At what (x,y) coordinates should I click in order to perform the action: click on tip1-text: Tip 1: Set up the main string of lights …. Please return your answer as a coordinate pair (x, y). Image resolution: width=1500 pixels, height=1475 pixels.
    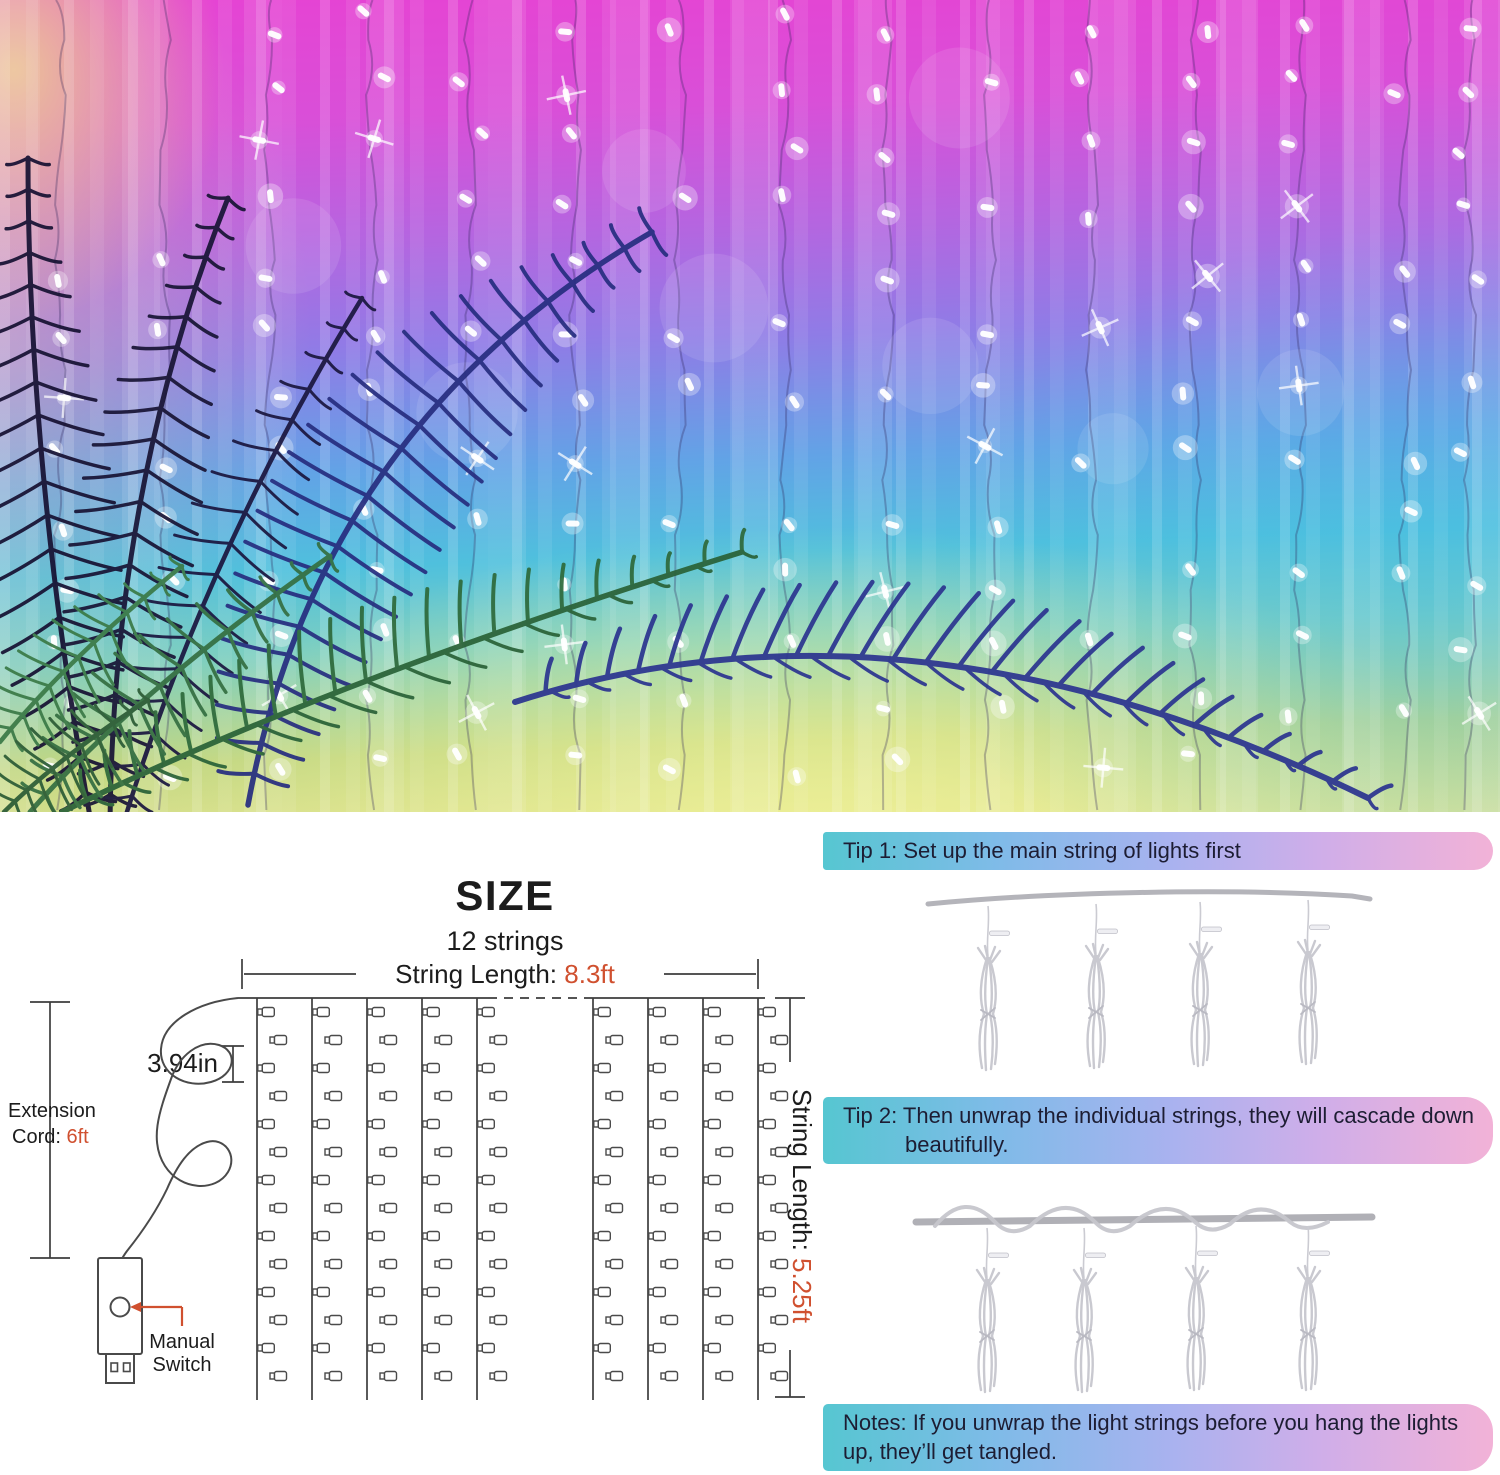
    Looking at the image, I should click on (1042, 850).